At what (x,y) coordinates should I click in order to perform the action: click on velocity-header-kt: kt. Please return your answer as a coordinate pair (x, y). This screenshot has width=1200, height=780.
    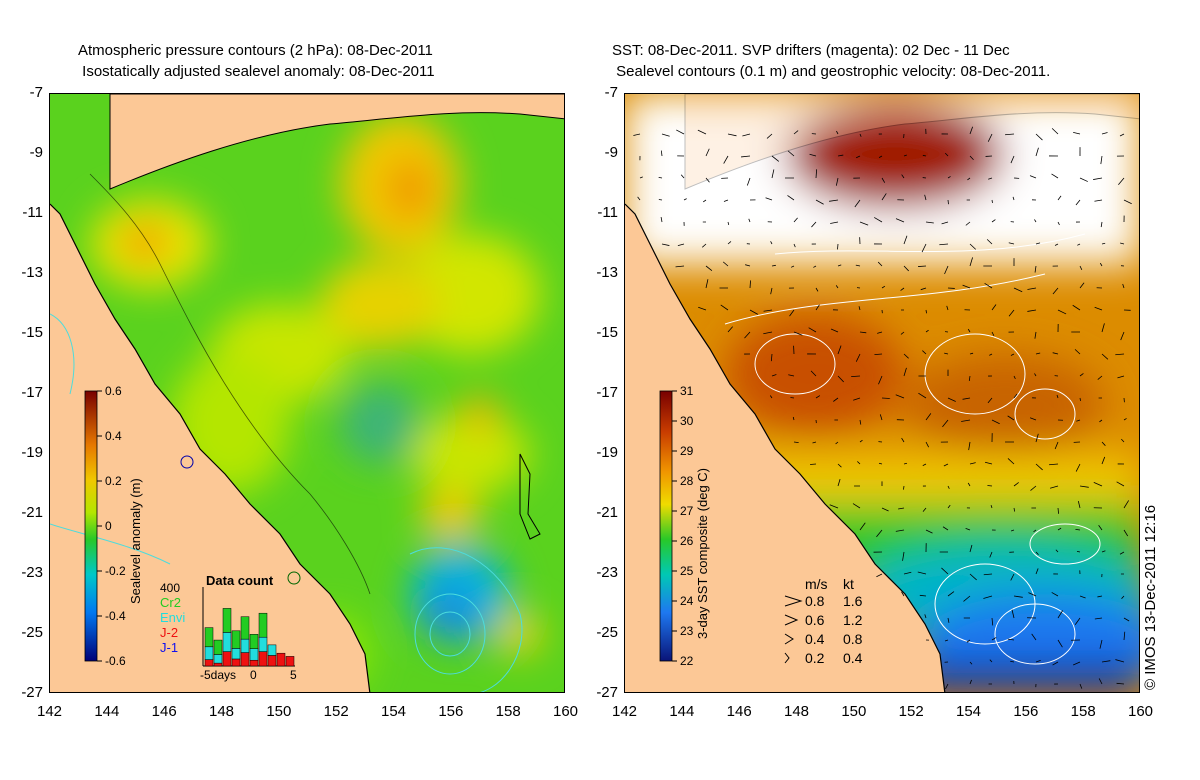
    Looking at the image, I should click on (848, 584).